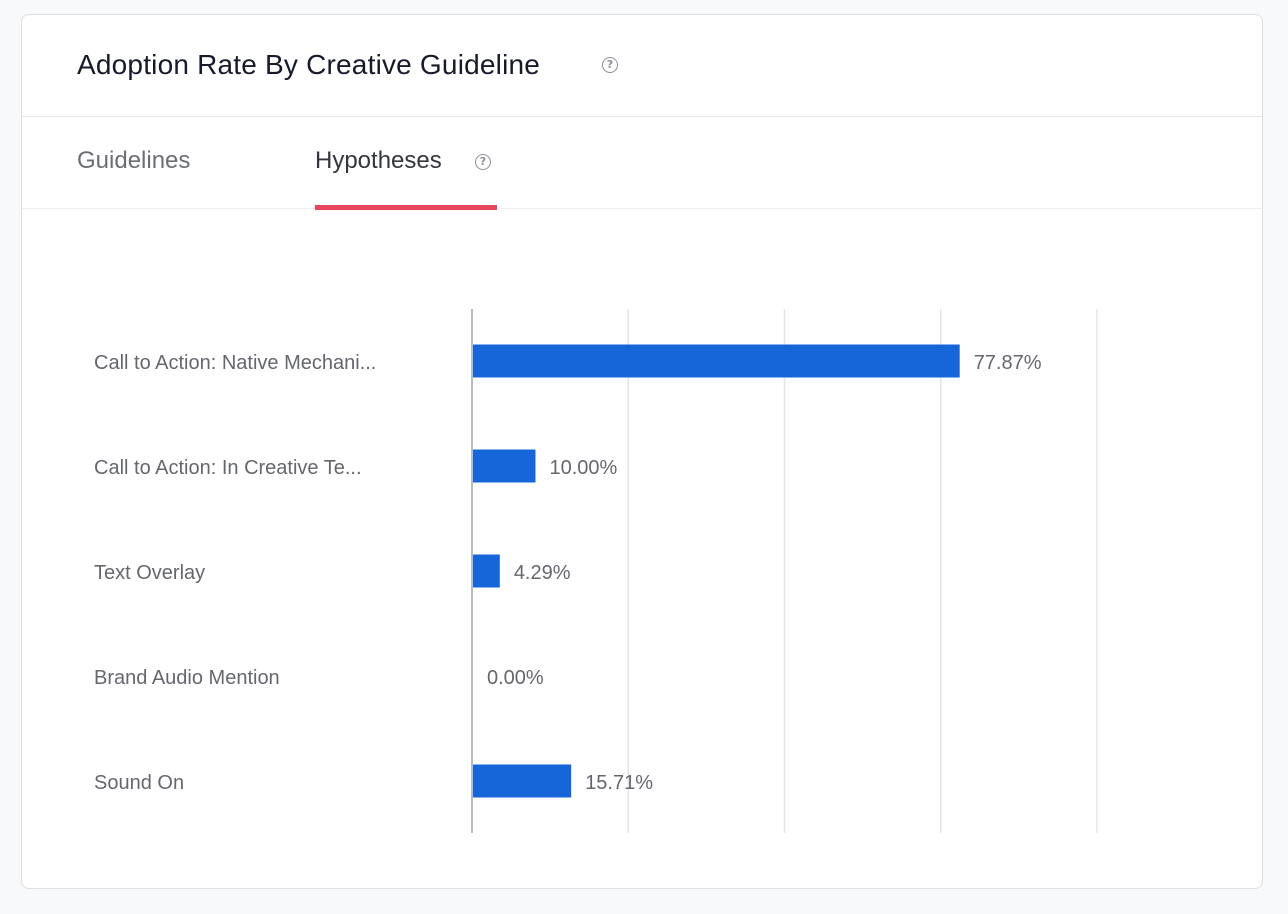 The width and height of the screenshot is (1288, 914). Describe the element at coordinates (187, 678) in the screenshot. I see `category-label: Brand Audio Mention` at that location.